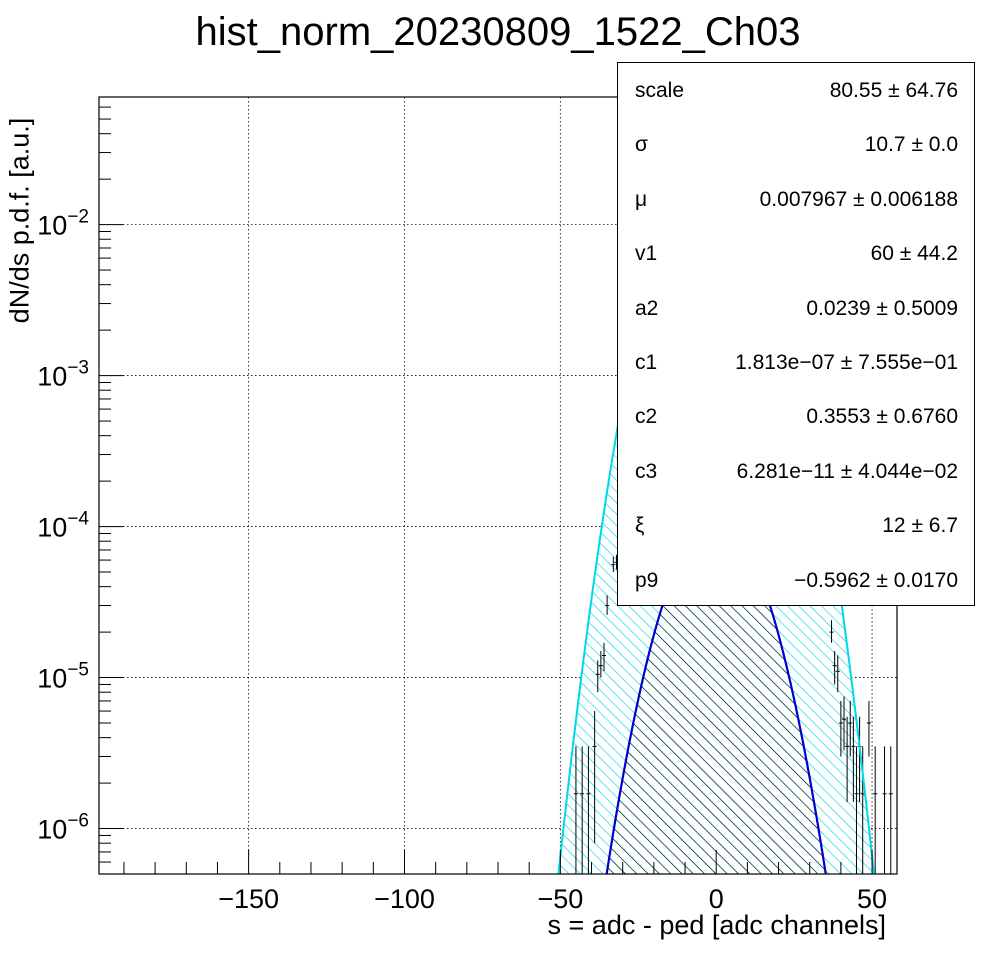 The image size is (996, 972). Describe the element at coordinates (858, 199) in the screenshot. I see `stat-value: 0.007967 ± 0.006188` at that location.